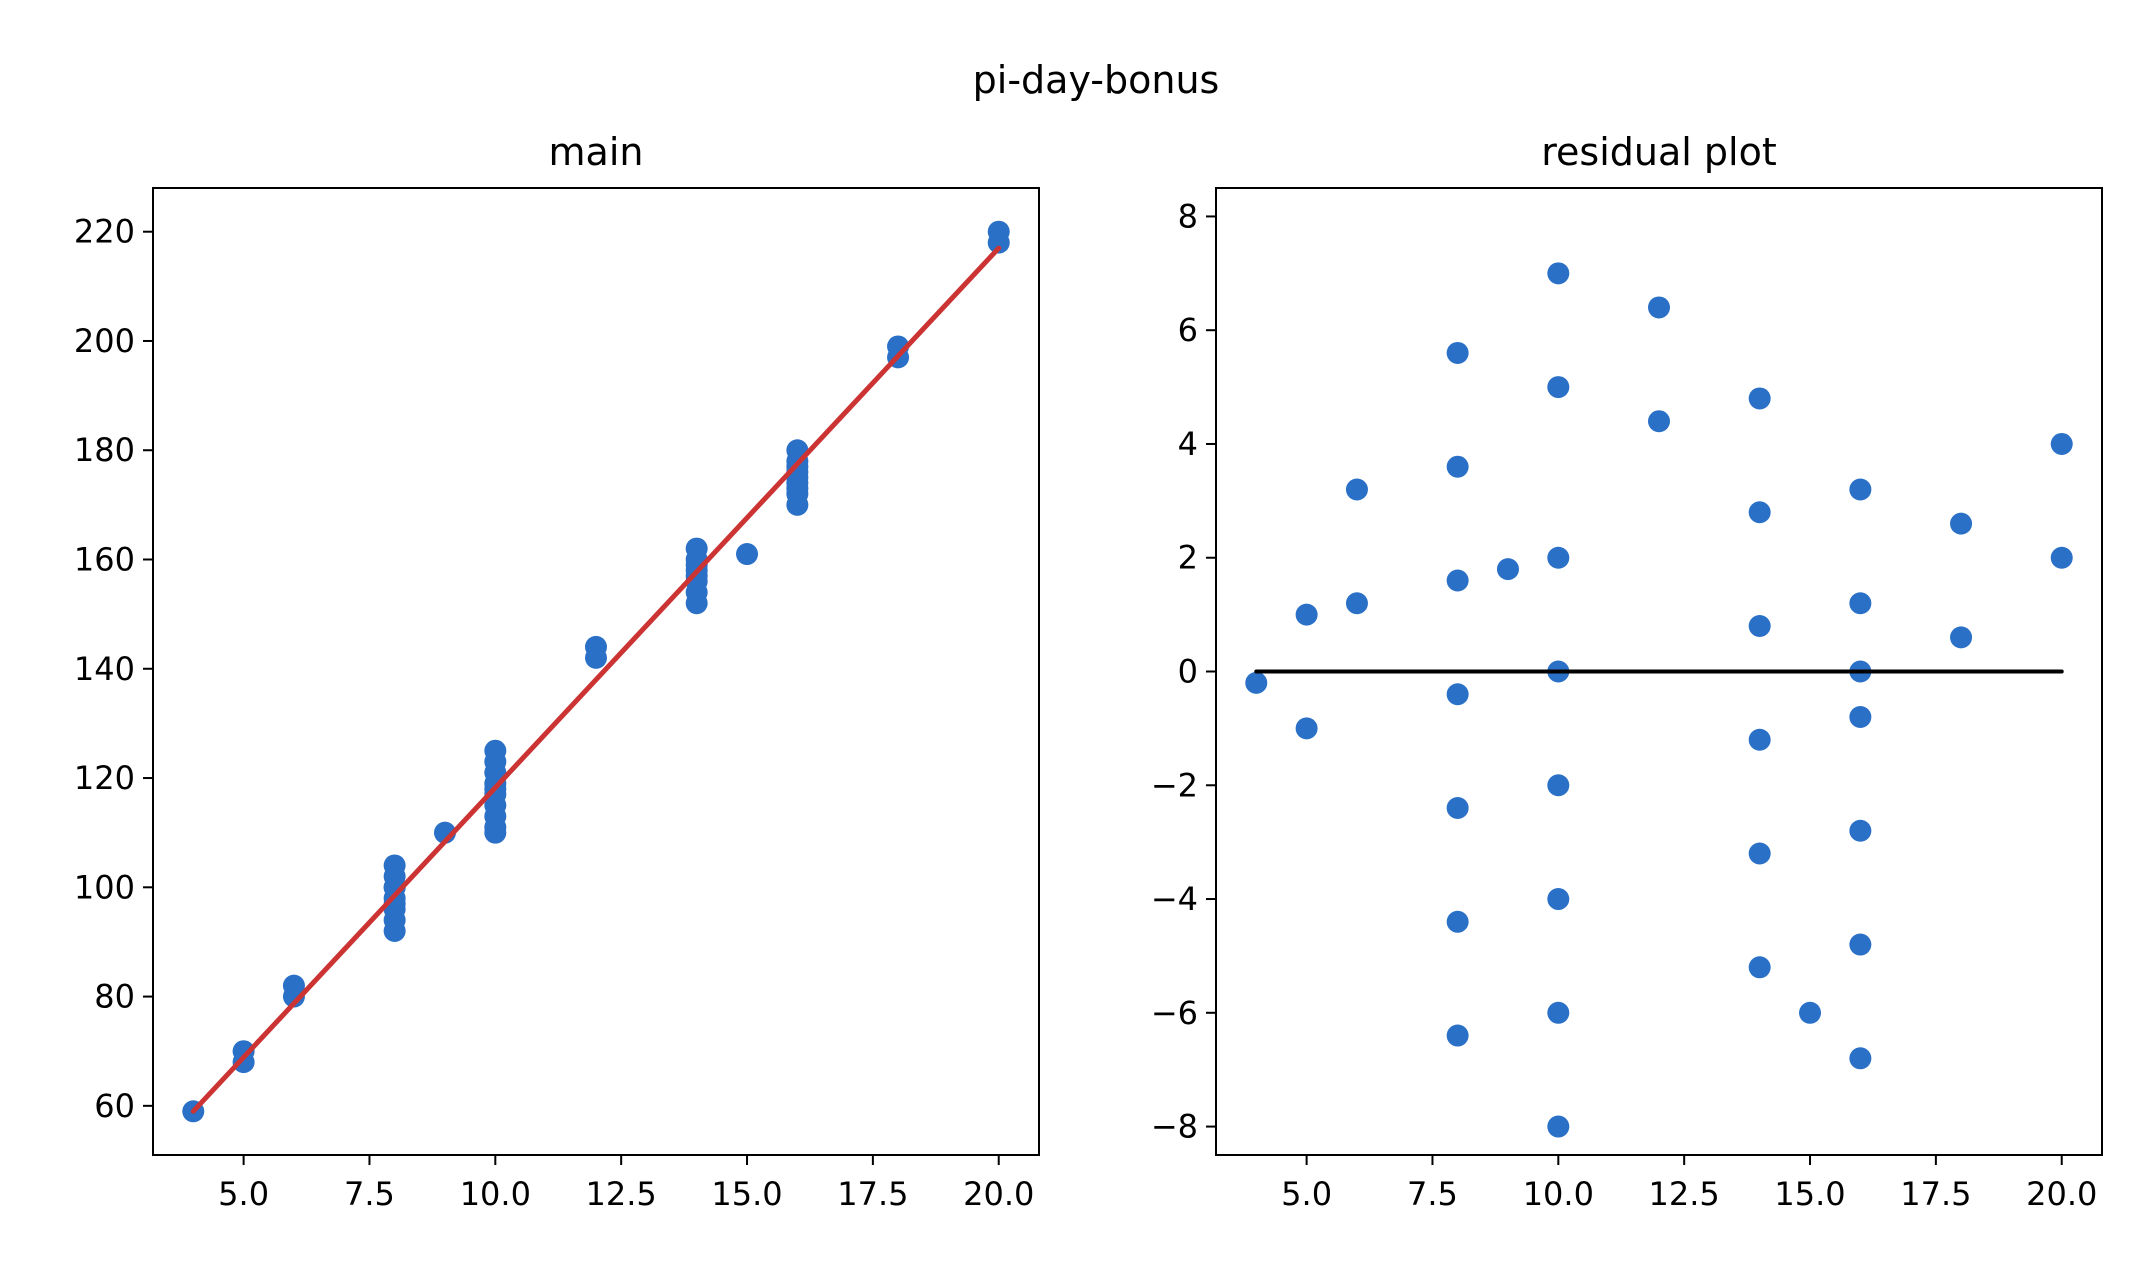  What do you see at coordinates (1188, 216) in the screenshot?
I see `residual-y-tick-label: 8` at bounding box center [1188, 216].